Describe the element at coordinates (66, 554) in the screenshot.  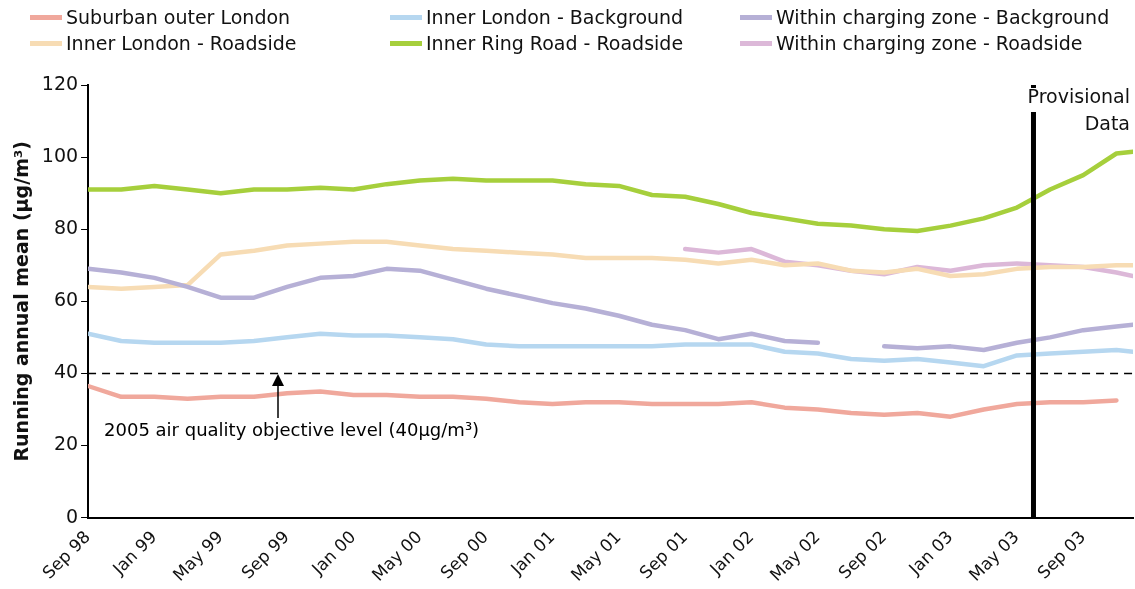
I see `x-tick-label: Sep 98` at that location.